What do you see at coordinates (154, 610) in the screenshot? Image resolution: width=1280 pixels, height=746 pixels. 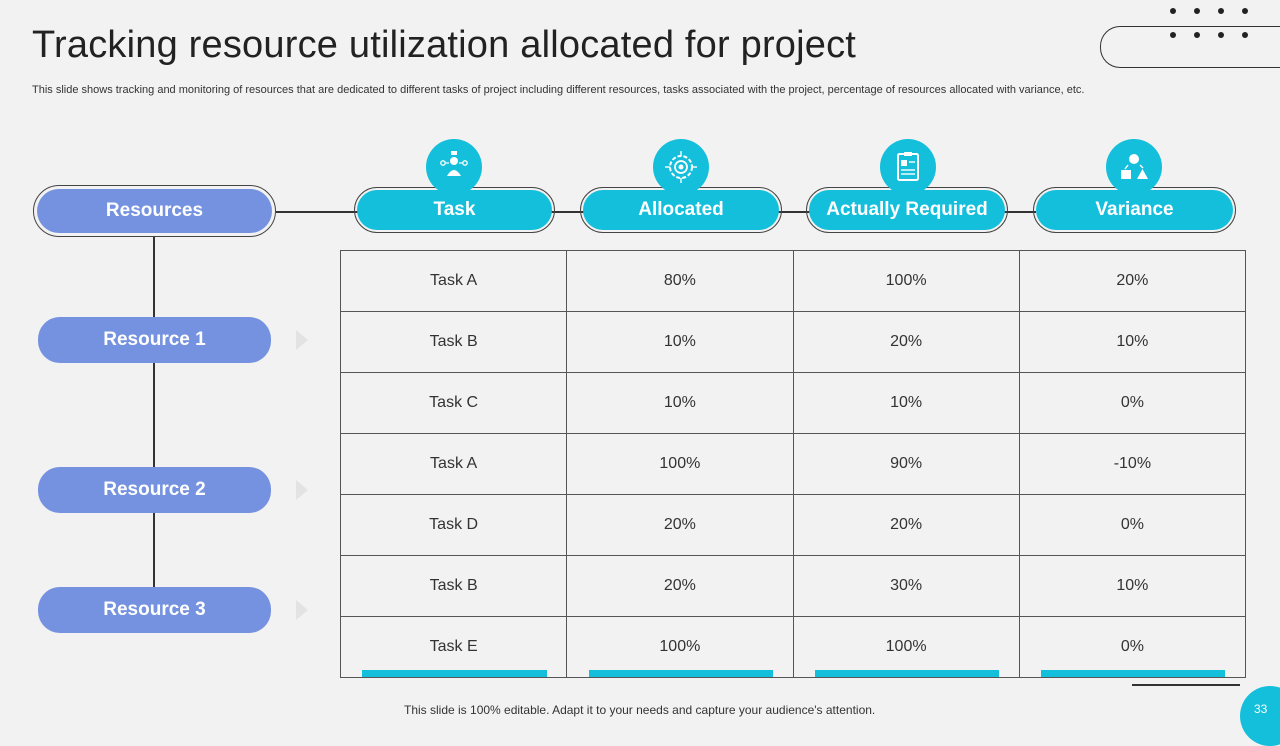 I see `resource-3-label: Resource 3` at bounding box center [154, 610].